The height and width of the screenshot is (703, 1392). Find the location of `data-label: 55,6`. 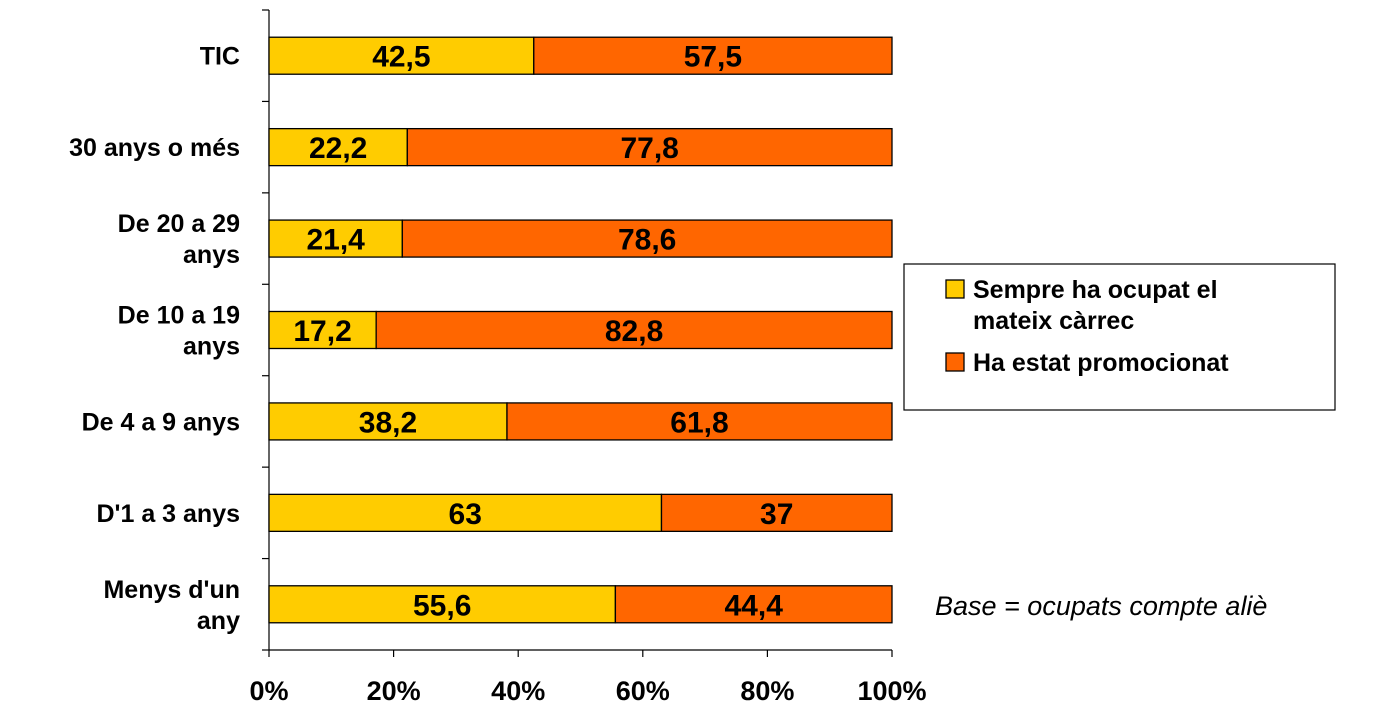

data-label: 55,6 is located at coordinates (442, 605).